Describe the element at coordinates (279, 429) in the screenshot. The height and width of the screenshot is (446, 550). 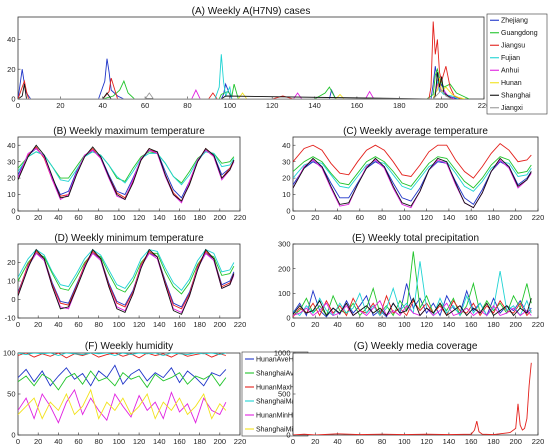
I see `legend-label: ShanghaiMinH` at that location.